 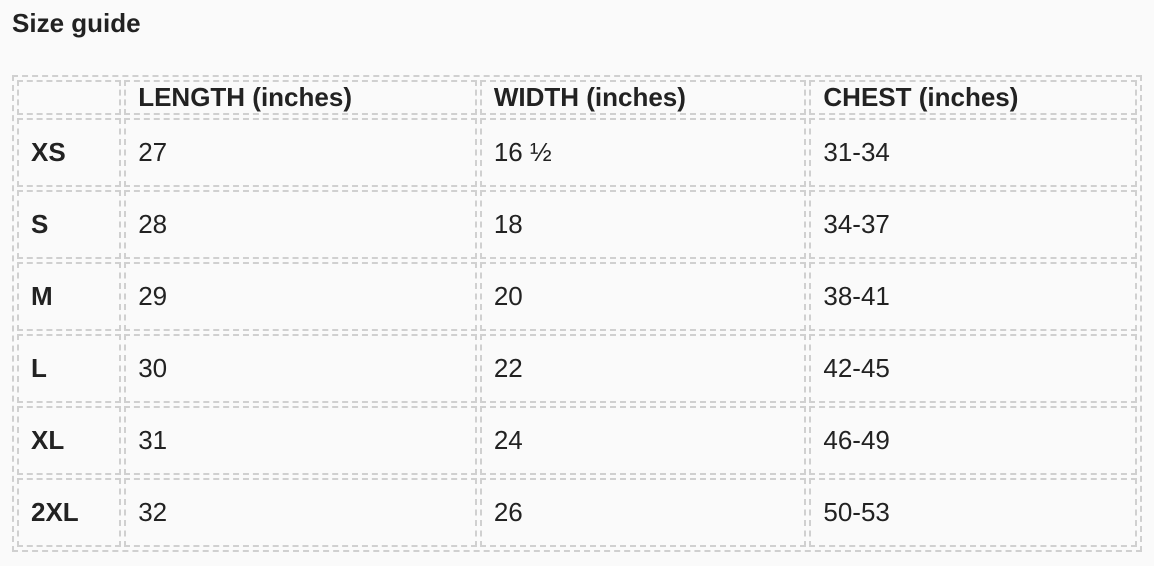 What do you see at coordinates (300, 152) in the screenshot?
I see `table-cell: 27` at bounding box center [300, 152].